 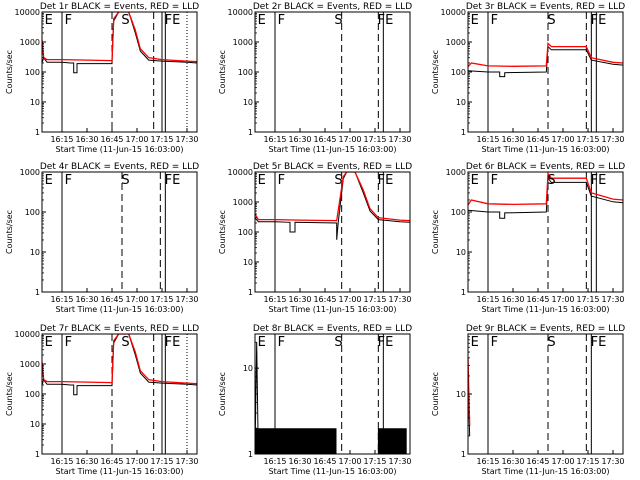 What do you see at coordinates (332, 329) in the screenshot?
I see `chart-title: Det 8r BLACK = Events, RED = LLD` at bounding box center [332, 329].